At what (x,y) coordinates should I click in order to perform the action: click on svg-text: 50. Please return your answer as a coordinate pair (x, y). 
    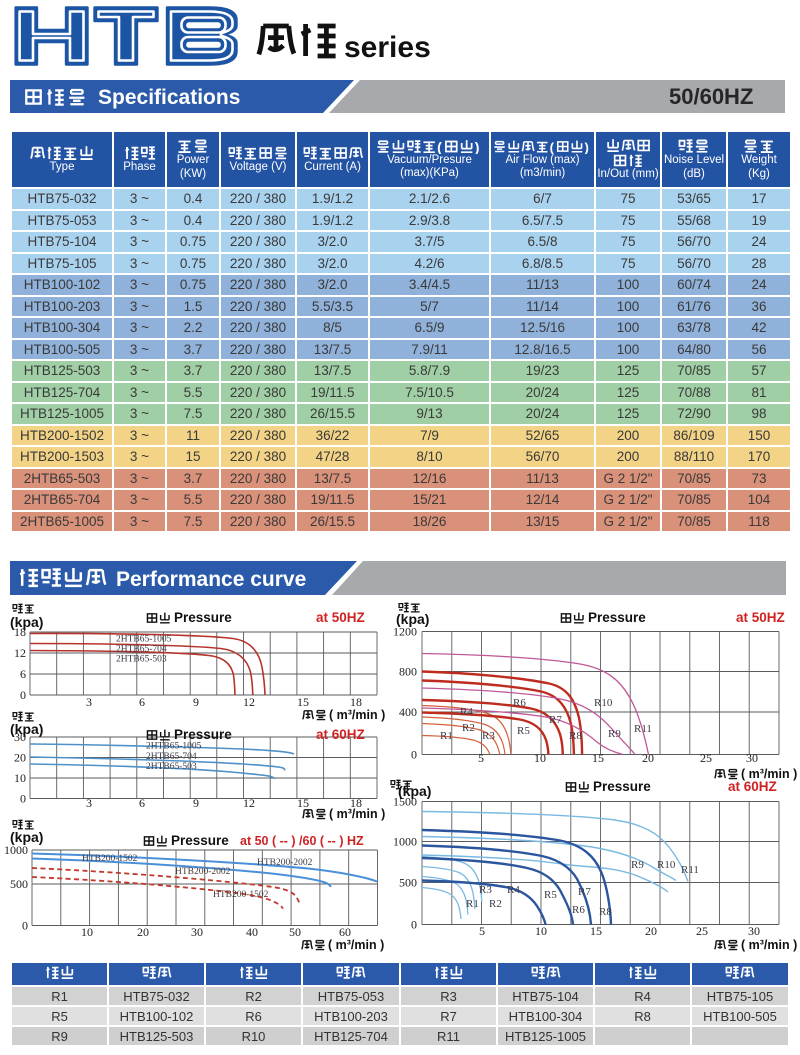
    Looking at the image, I should click on (295, 932).